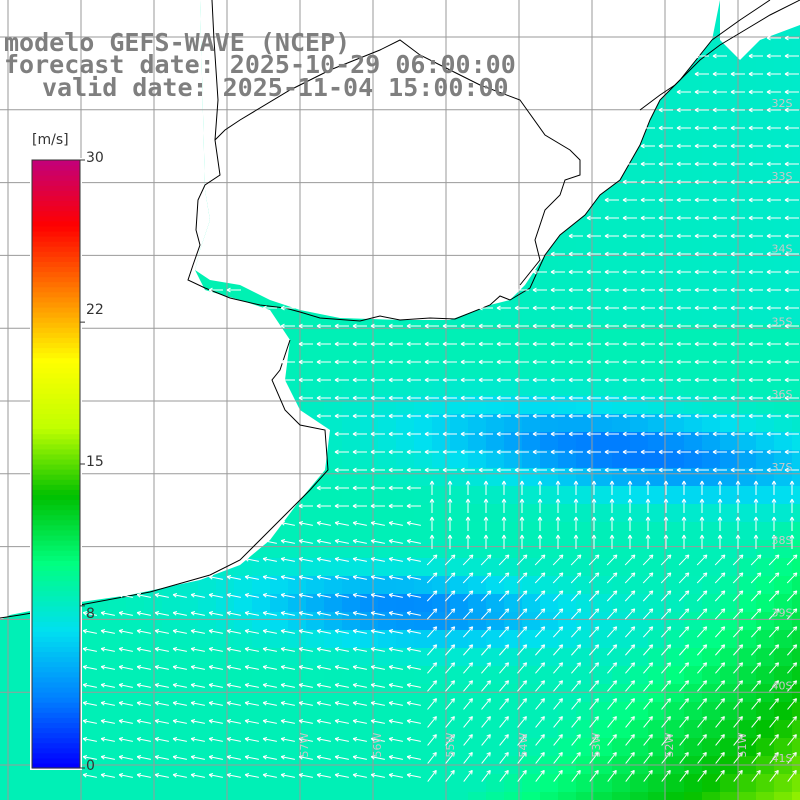  What do you see at coordinates (377, 744) in the screenshot?
I see `lon-label: 56W` at bounding box center [377, 744].